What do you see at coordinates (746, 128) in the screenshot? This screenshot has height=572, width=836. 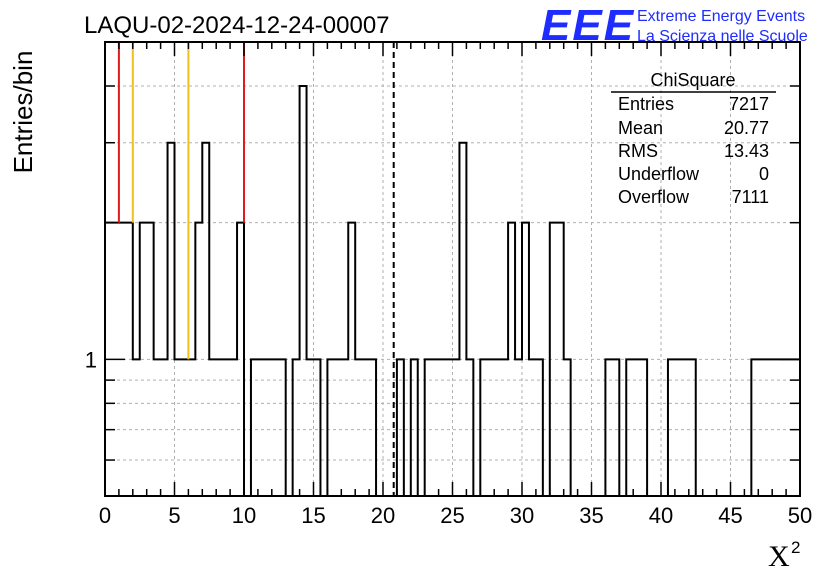 I see `stats-value-mean: 20.77` at bounding box center [746, 128].